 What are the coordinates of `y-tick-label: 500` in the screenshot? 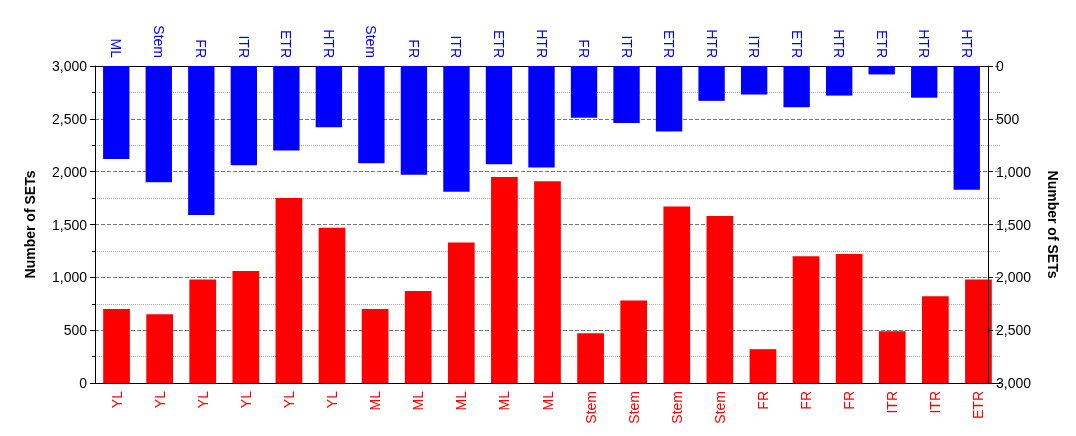 It's located at (75, 330).